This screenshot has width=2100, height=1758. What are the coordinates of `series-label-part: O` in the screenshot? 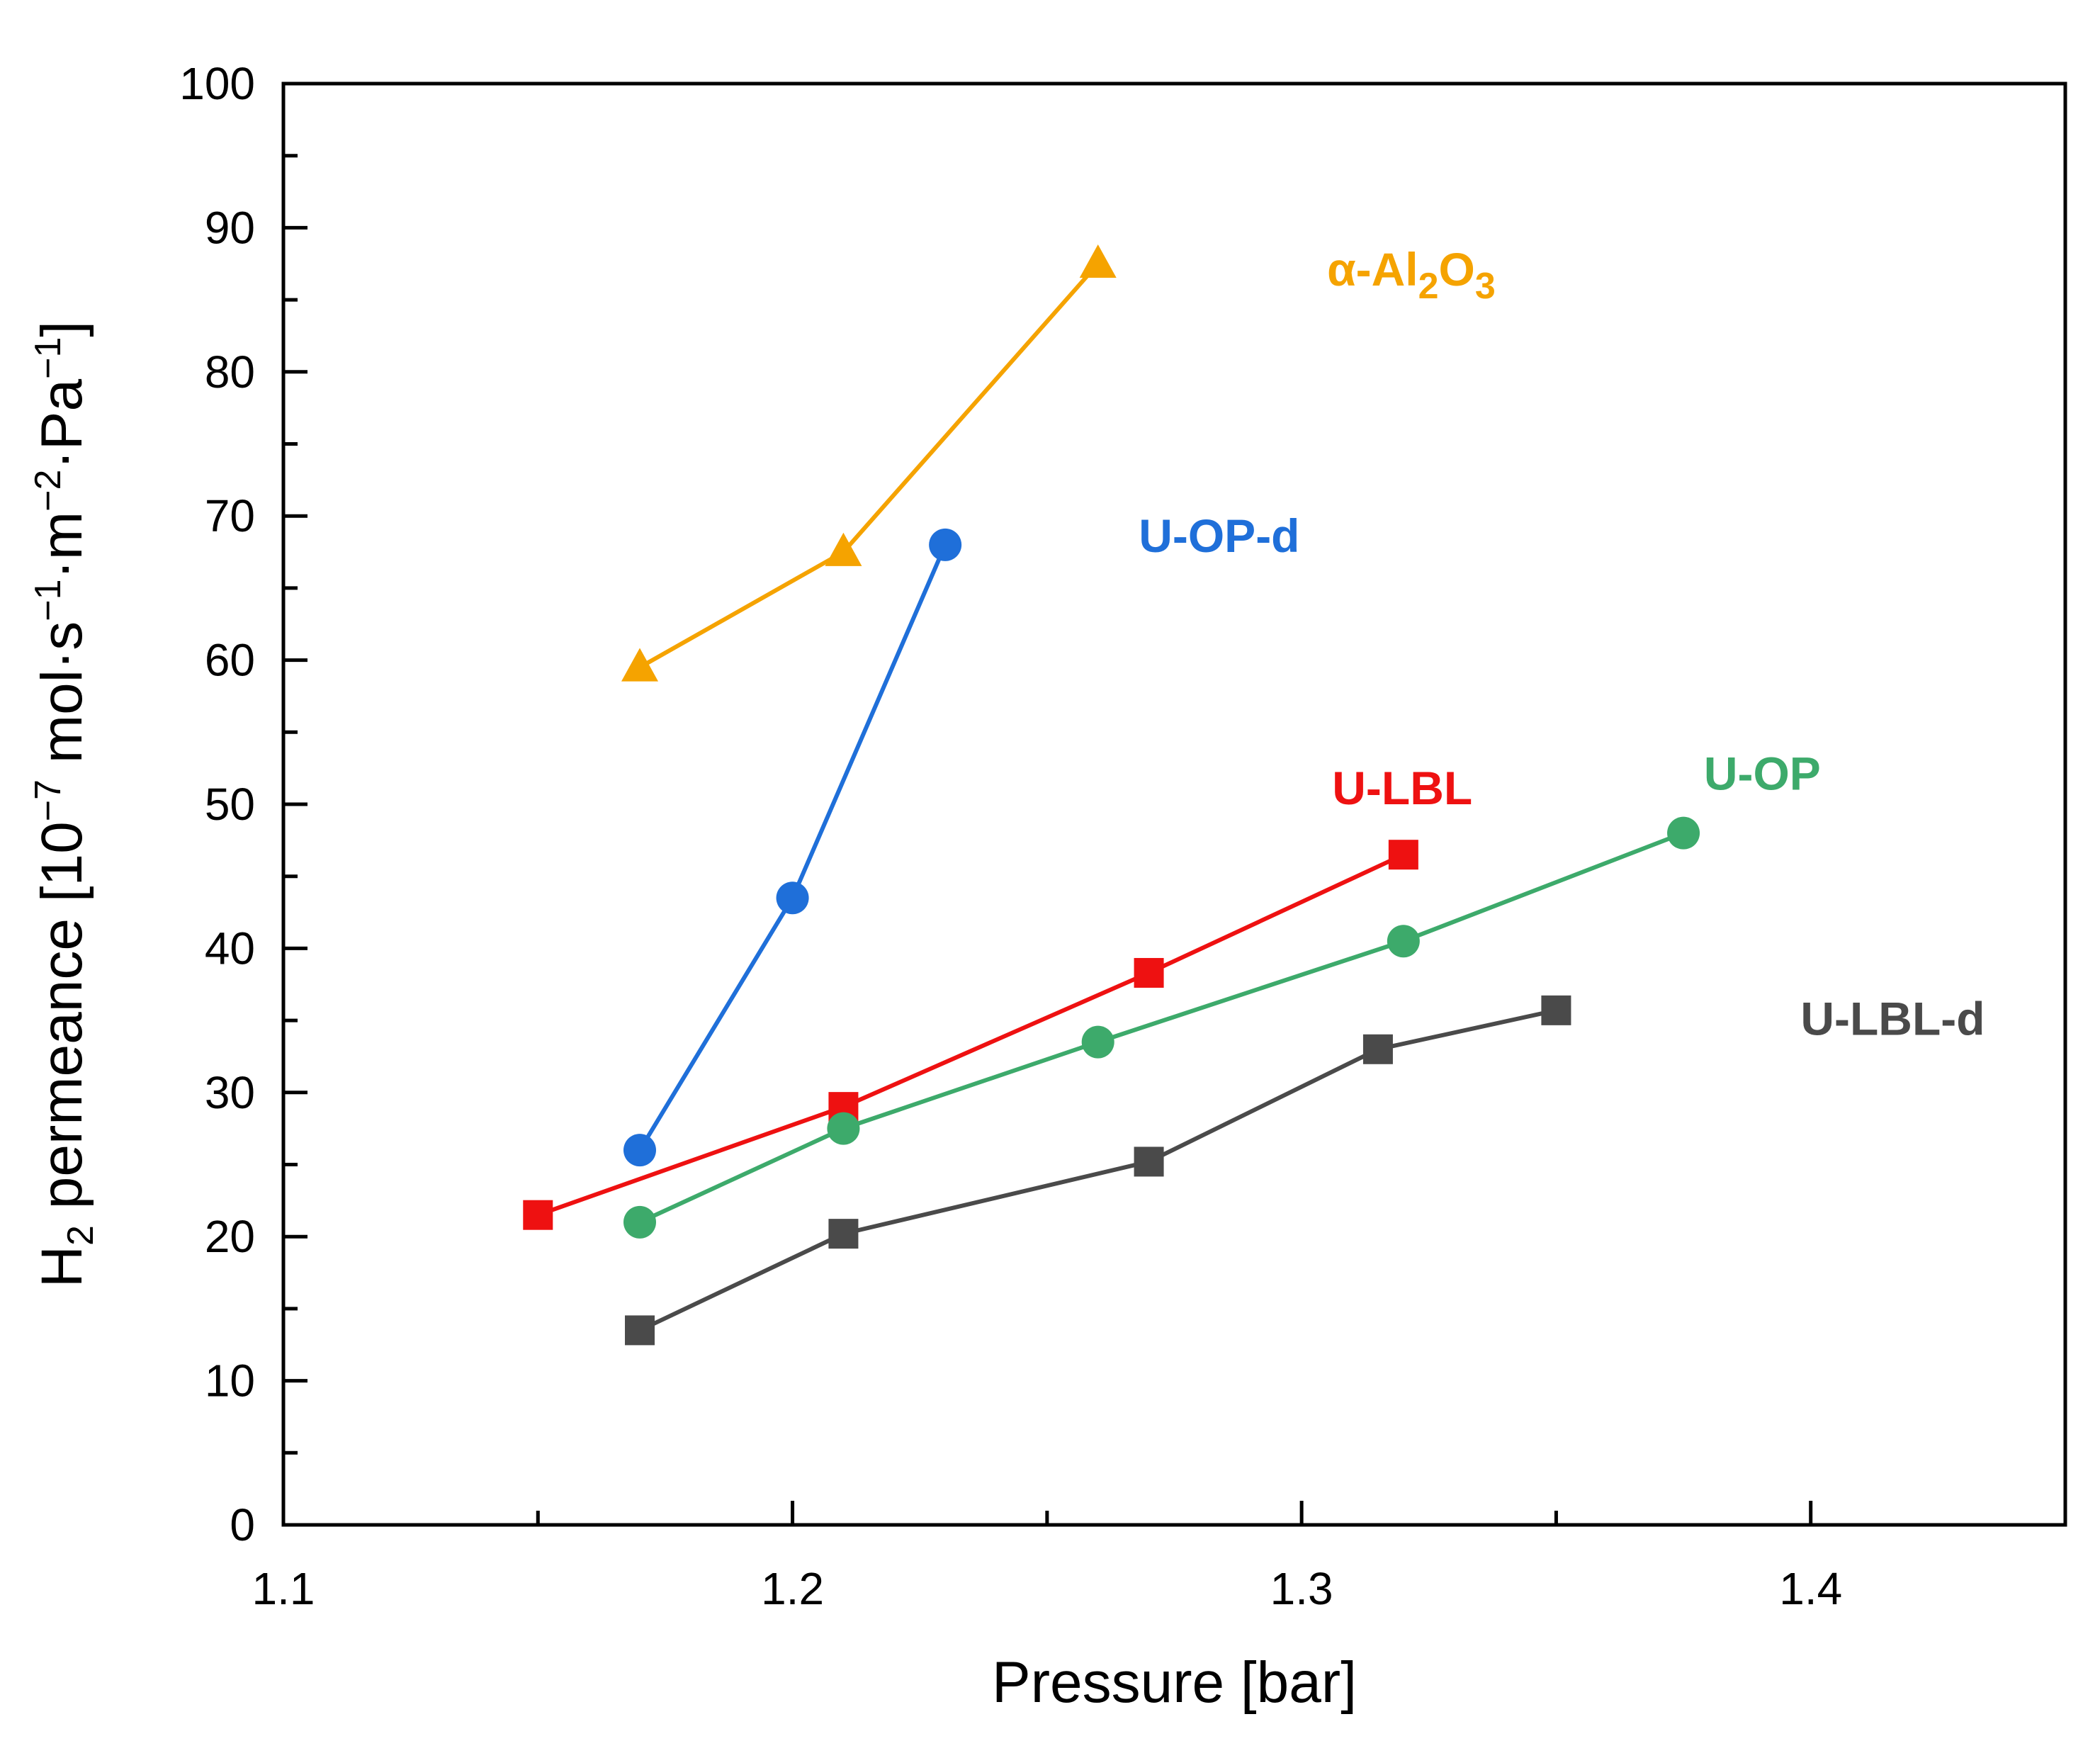 It's located at (1457, 269).